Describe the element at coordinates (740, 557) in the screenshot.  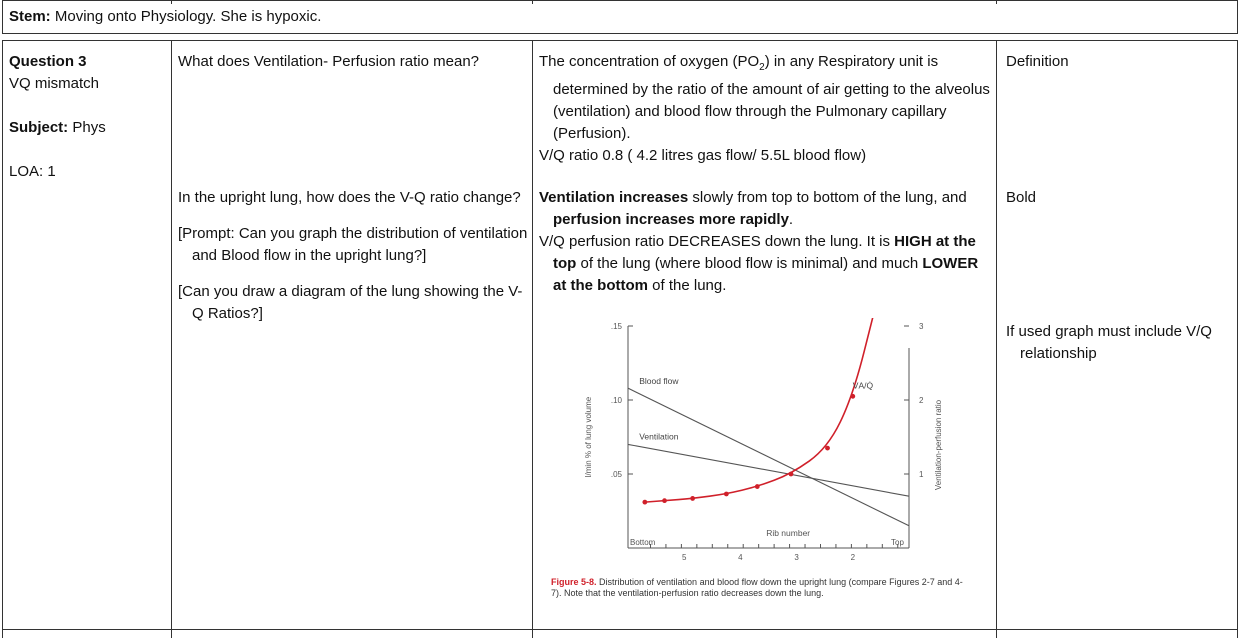
I see `x-tick-label: 4` at that location.